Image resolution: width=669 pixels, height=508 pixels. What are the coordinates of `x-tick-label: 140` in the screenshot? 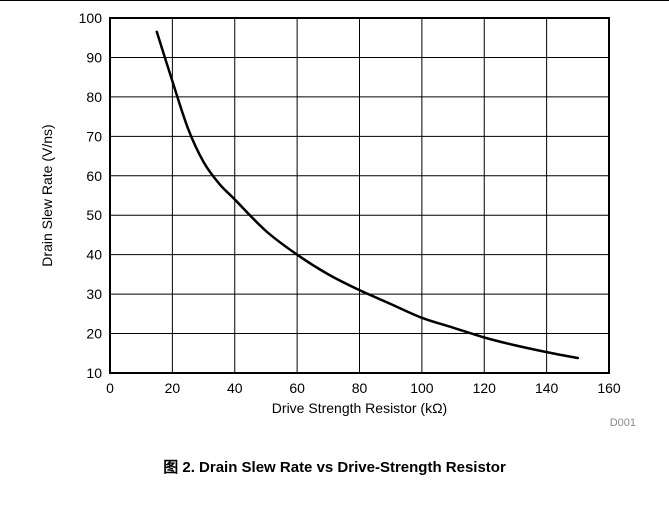 It's located at (547, 388).